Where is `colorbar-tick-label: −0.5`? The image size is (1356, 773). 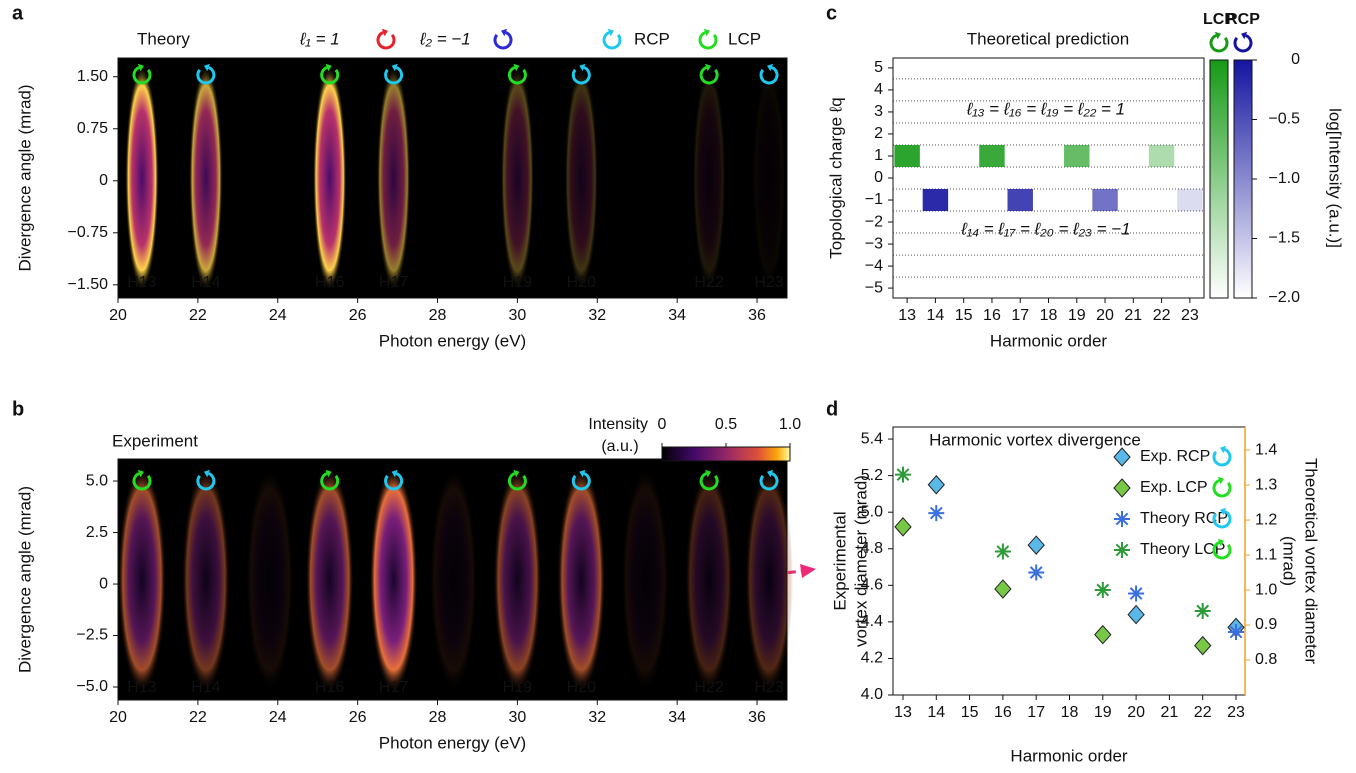 colorbar-tick-label: −0.5 is located at coordinates (1284, 119).